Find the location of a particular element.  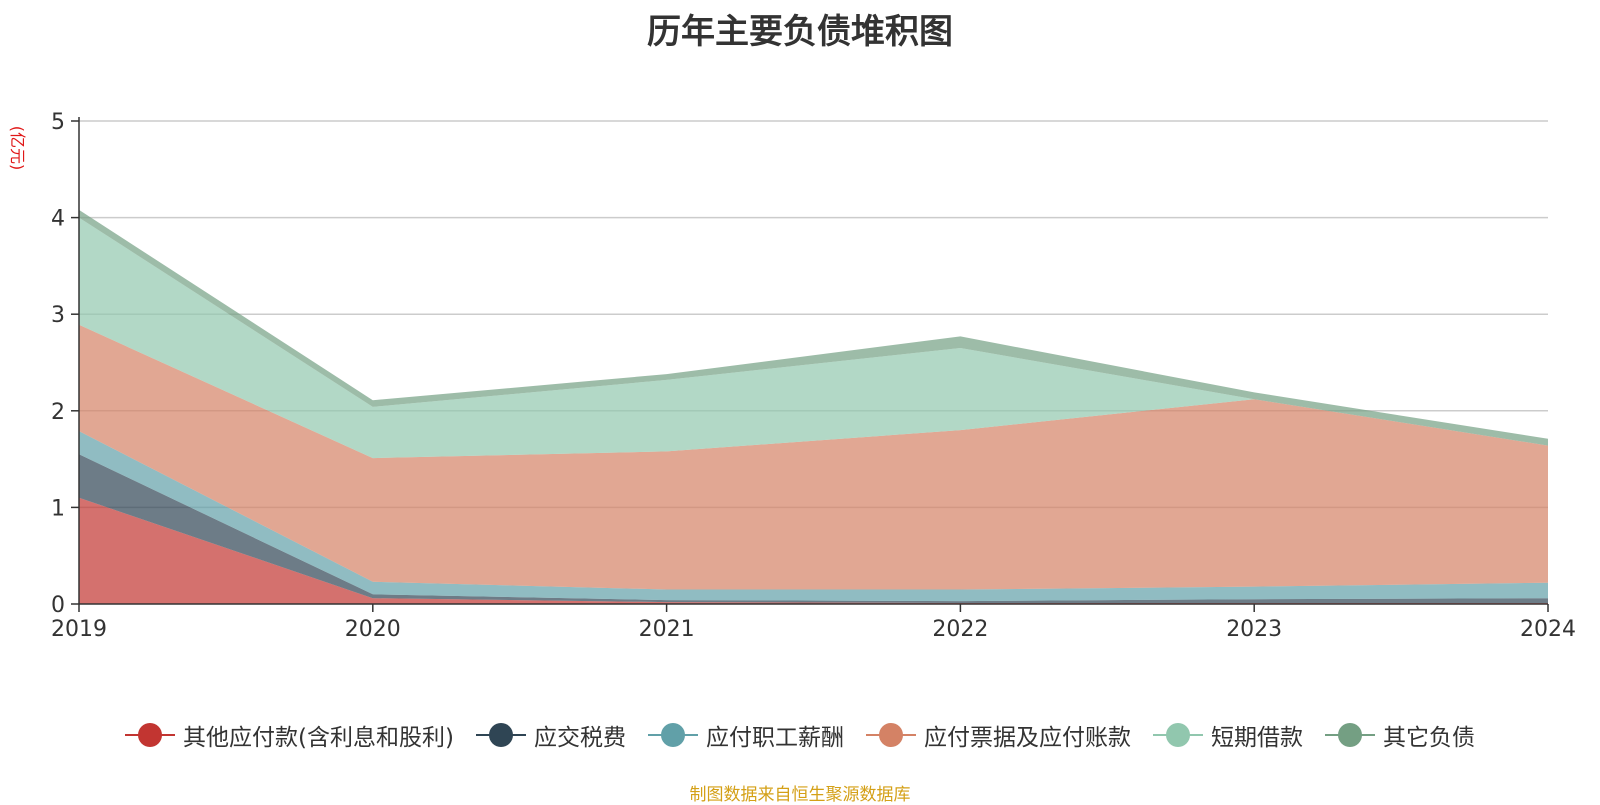

x-tick-label: 2024 is located at coordinates (1548, 629).